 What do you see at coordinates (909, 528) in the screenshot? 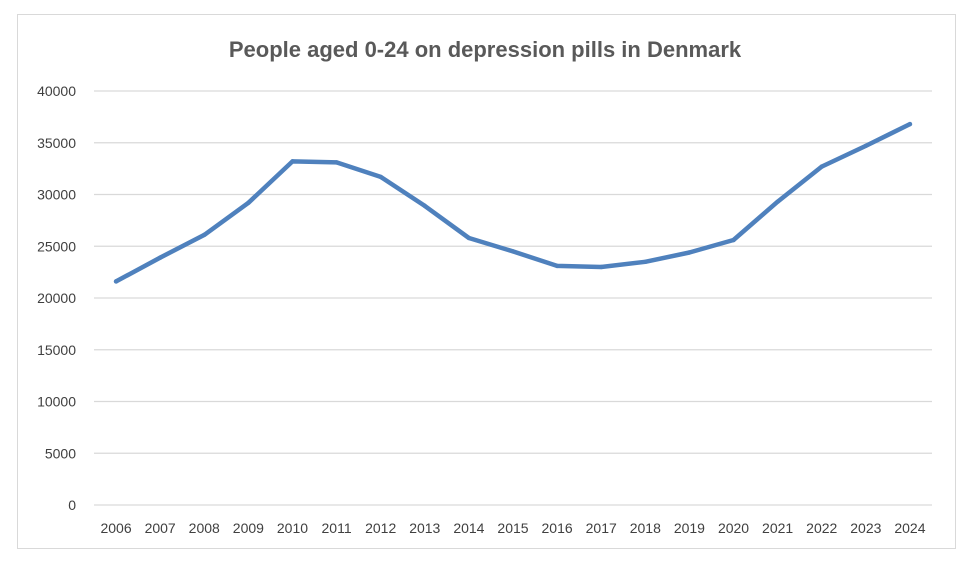
I see `x-tick-label: 2024` at bounding box center [909, 528].